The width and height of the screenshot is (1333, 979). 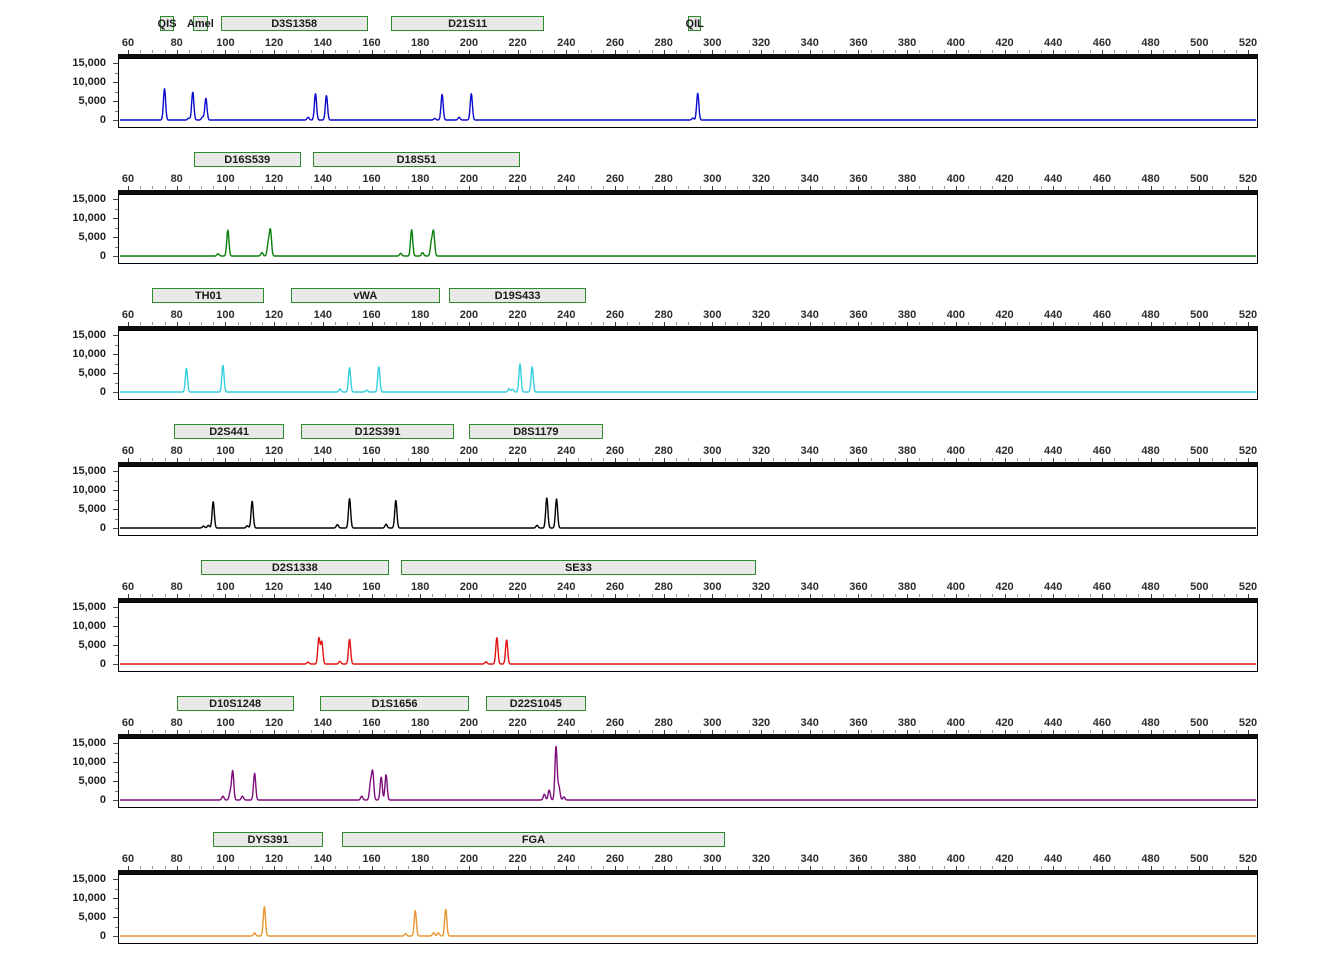 What do you see at coordinates (666, 160) in the screenshot?
I see `marker-label-row: D16S539 D18S51` at bounding box center [666, 160].